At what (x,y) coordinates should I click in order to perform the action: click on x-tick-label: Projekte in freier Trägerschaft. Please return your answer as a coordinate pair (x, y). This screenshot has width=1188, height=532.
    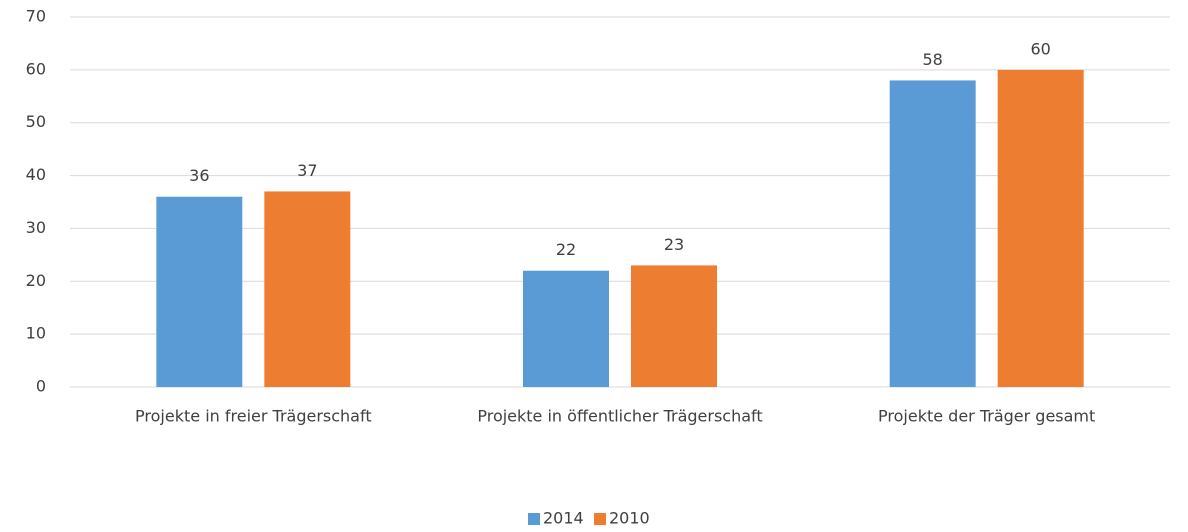
    Looking at the image, I should click on (253, 416).